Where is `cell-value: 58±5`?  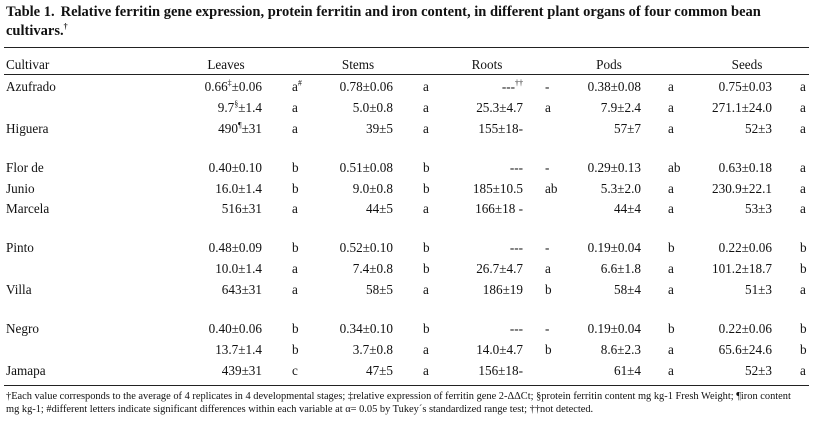
cell-value: 58±5 is located at coordinates (333, 290).